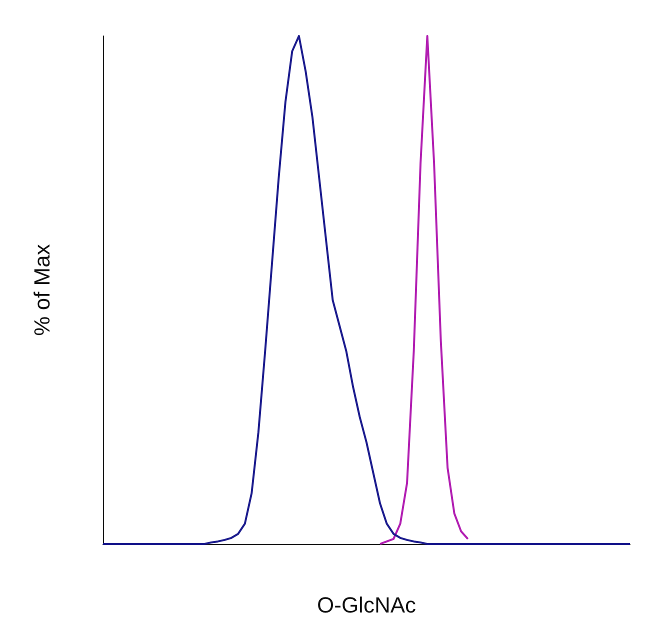  I want to click on y-axis-title: % of Max, so click(42, 290).